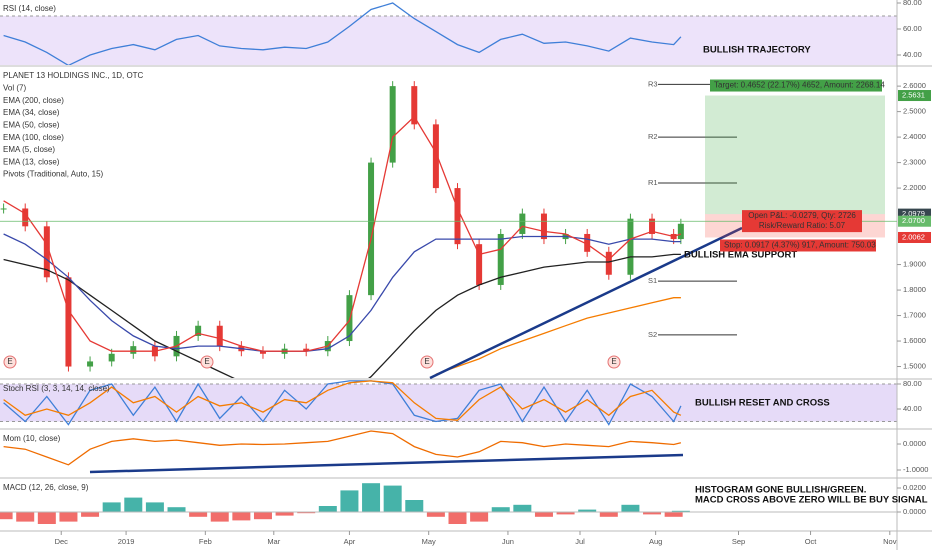 The width and height of the screenshot is (932, 550). What do you see at coordinates (796, 85) in the screenshot?
I see `target-label-box` at bounding box center [796, 85].